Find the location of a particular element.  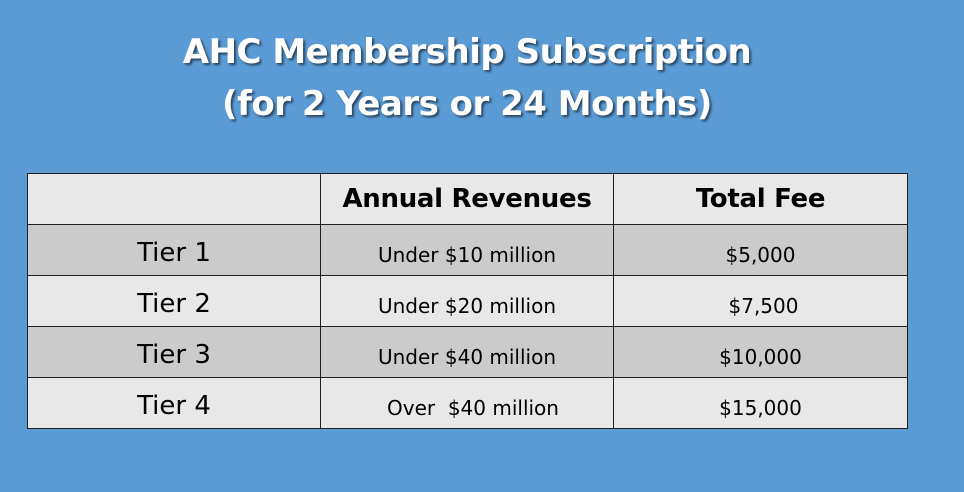

revenue-cell: Under $10 million is located at coordinates (467, 250).